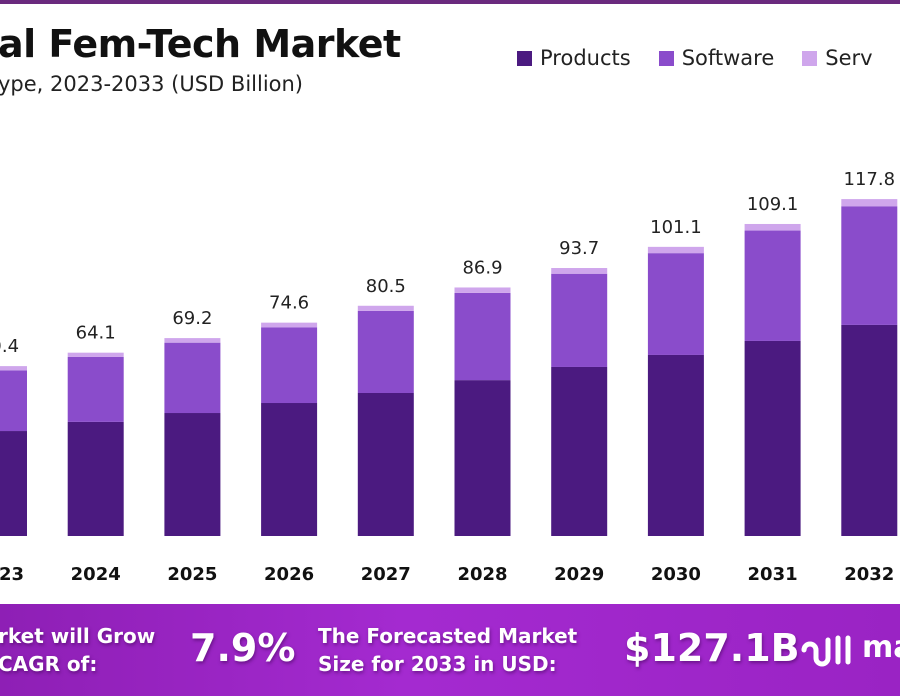  What do you see at coordinates (676, 574) in the screenshot?
I see `x-tick-2030: 2030` at bounding box center [676, 574].